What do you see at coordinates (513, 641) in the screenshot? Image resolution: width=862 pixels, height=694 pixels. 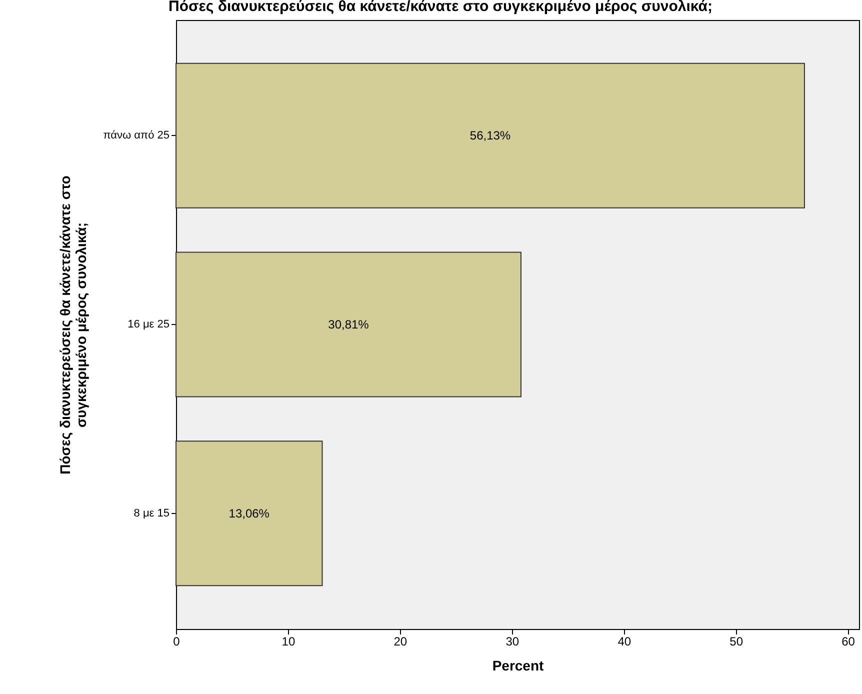 I see `x-tick-label: 30` at bounding box center [513, 641].